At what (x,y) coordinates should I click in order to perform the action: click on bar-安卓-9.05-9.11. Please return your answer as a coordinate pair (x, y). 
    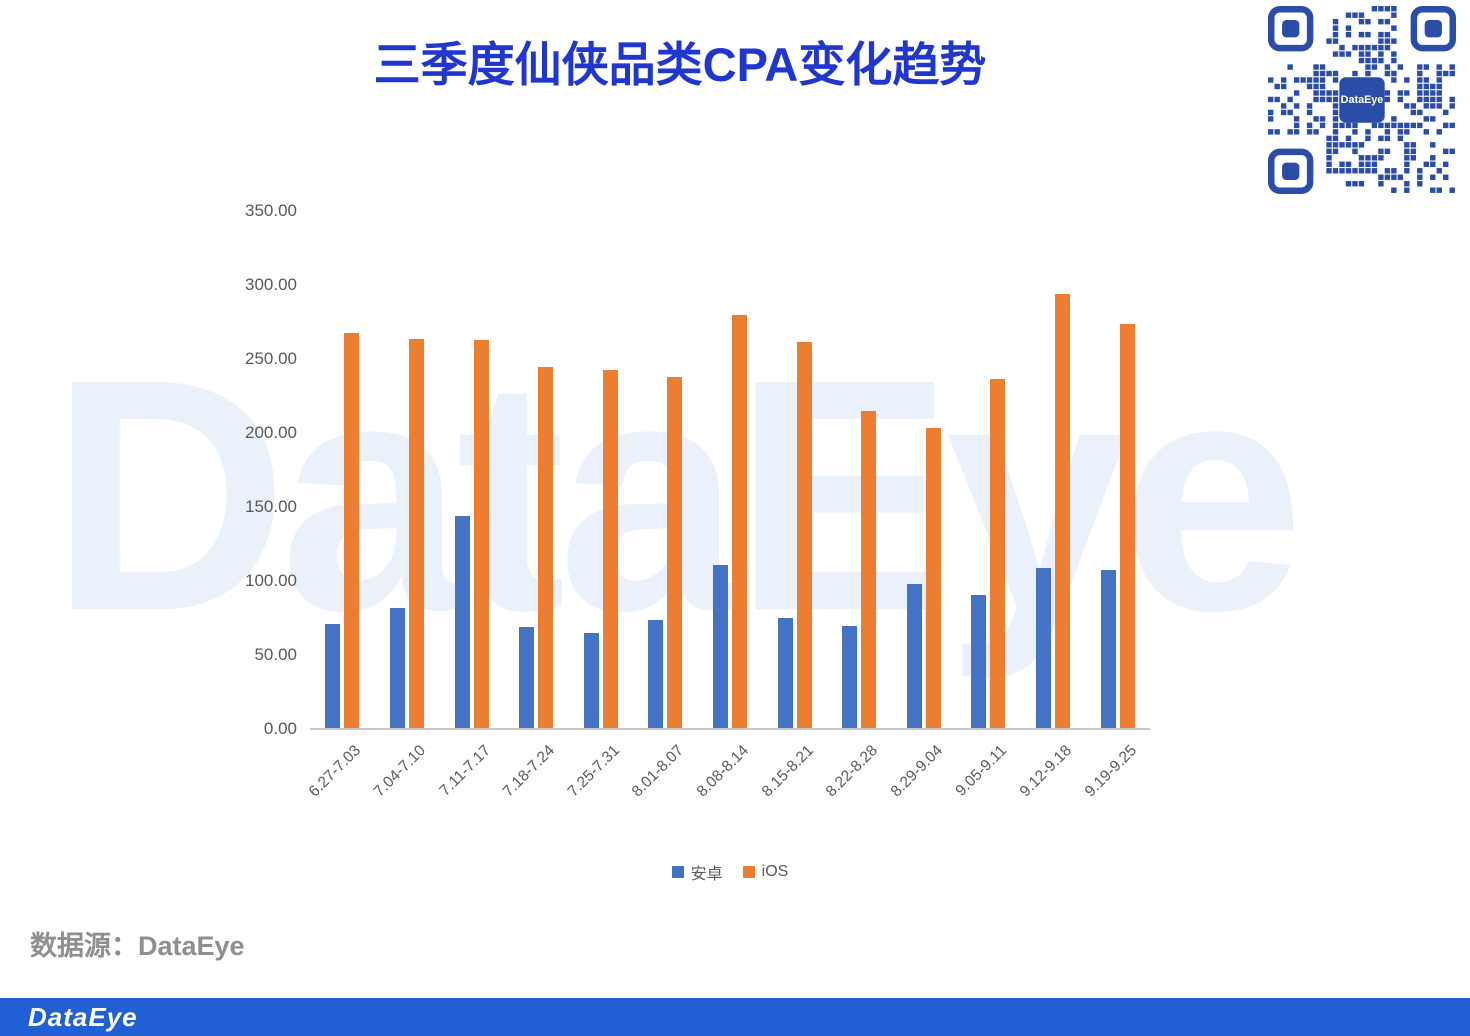
    Looking at the image, I should click on (979, 661).